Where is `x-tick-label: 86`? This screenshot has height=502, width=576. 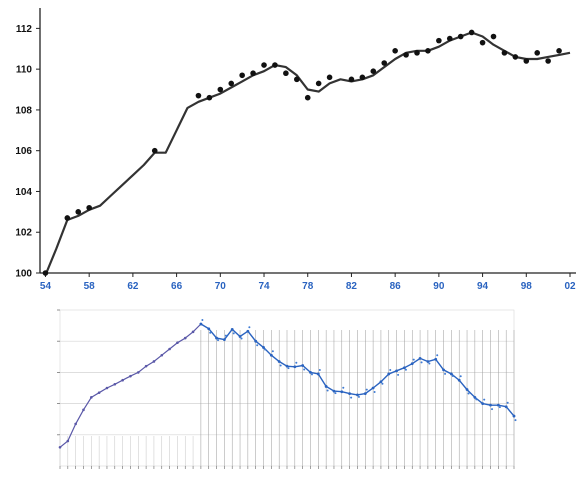 x-tick-label: 86 is located at coordinates (396, 286).